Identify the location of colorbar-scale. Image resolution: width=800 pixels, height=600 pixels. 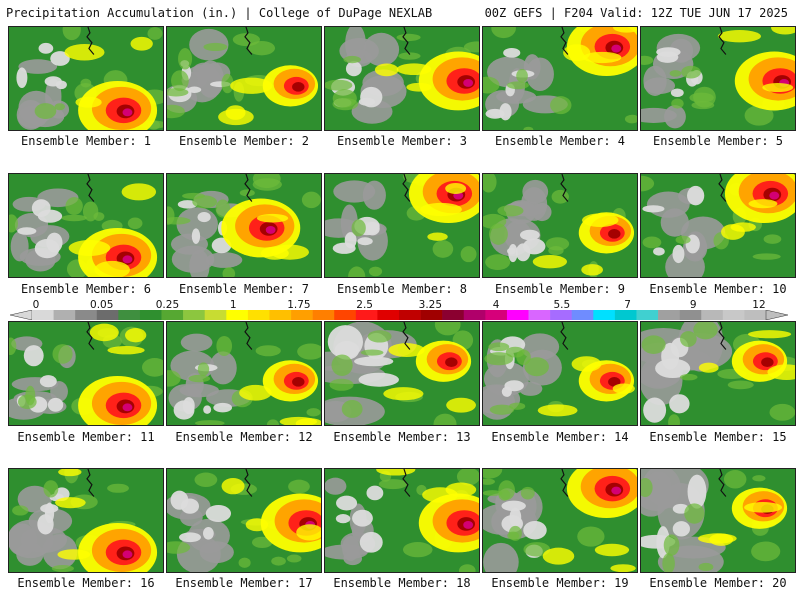
(399, 315).